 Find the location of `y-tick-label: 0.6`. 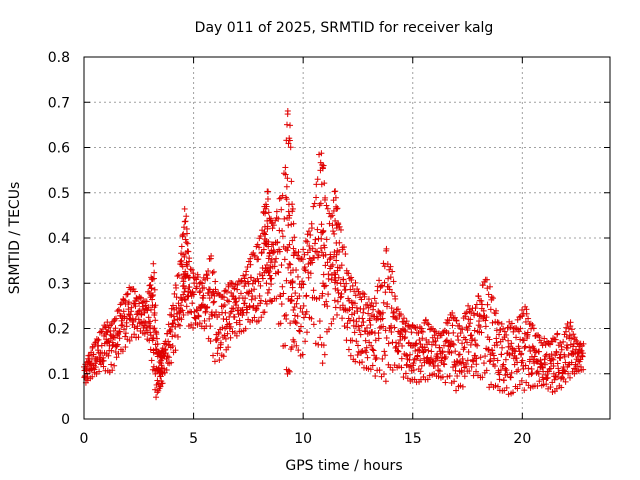

y-tick-label: 0.6 is located at coordinates (59, 149).